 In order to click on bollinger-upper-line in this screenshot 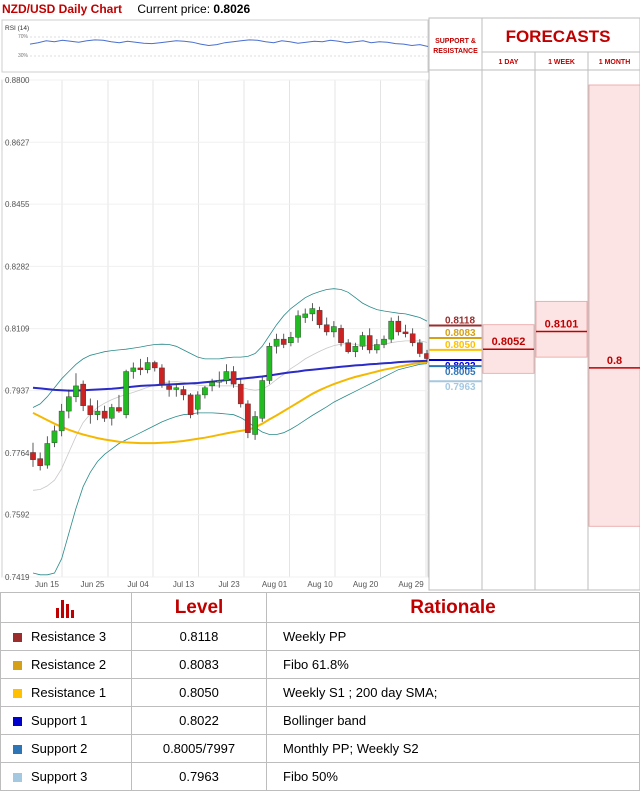, I will do `click(230, 348)`.